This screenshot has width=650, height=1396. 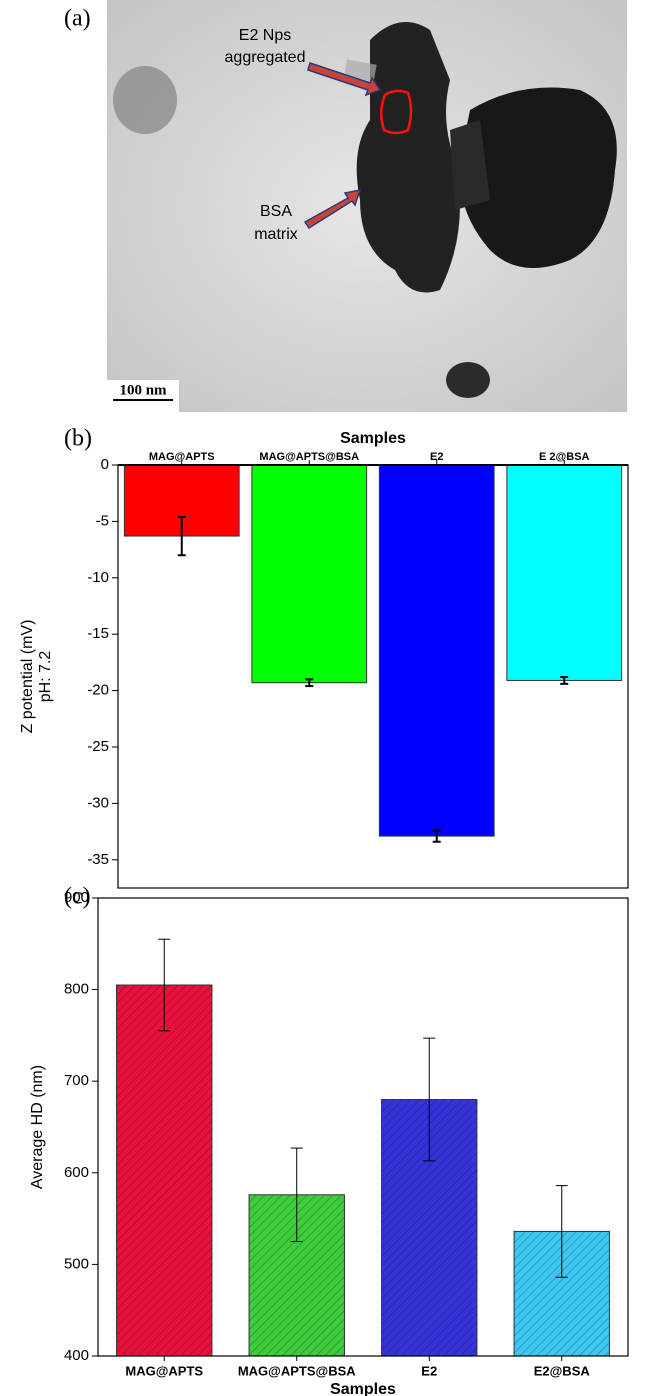 I want to click on y-tick-label: 600, so click(x=76, y=1172).